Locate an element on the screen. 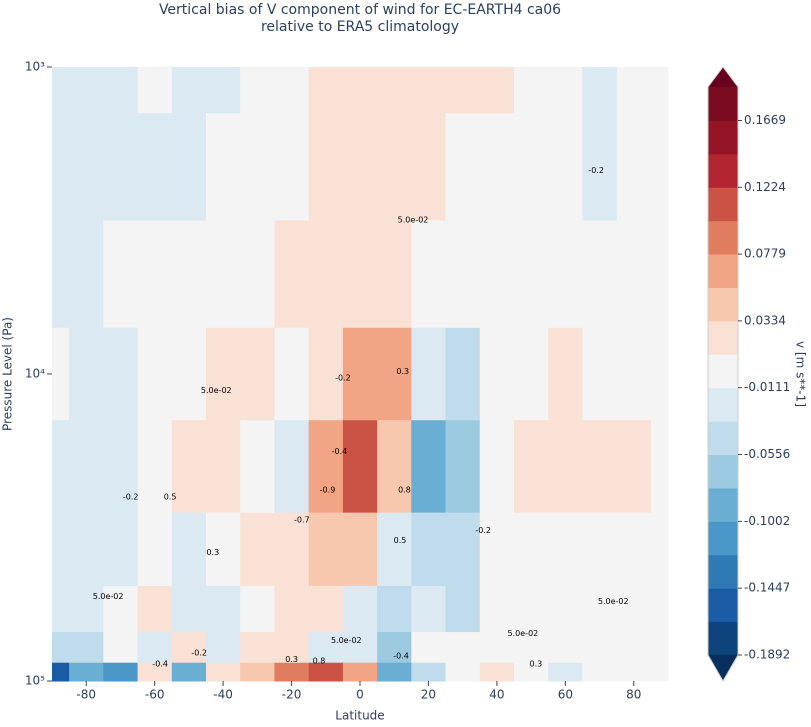 The width and height of the screenshot is (811, 727). y-tick-label: 10⁵ is located at coordinates (35, 681).